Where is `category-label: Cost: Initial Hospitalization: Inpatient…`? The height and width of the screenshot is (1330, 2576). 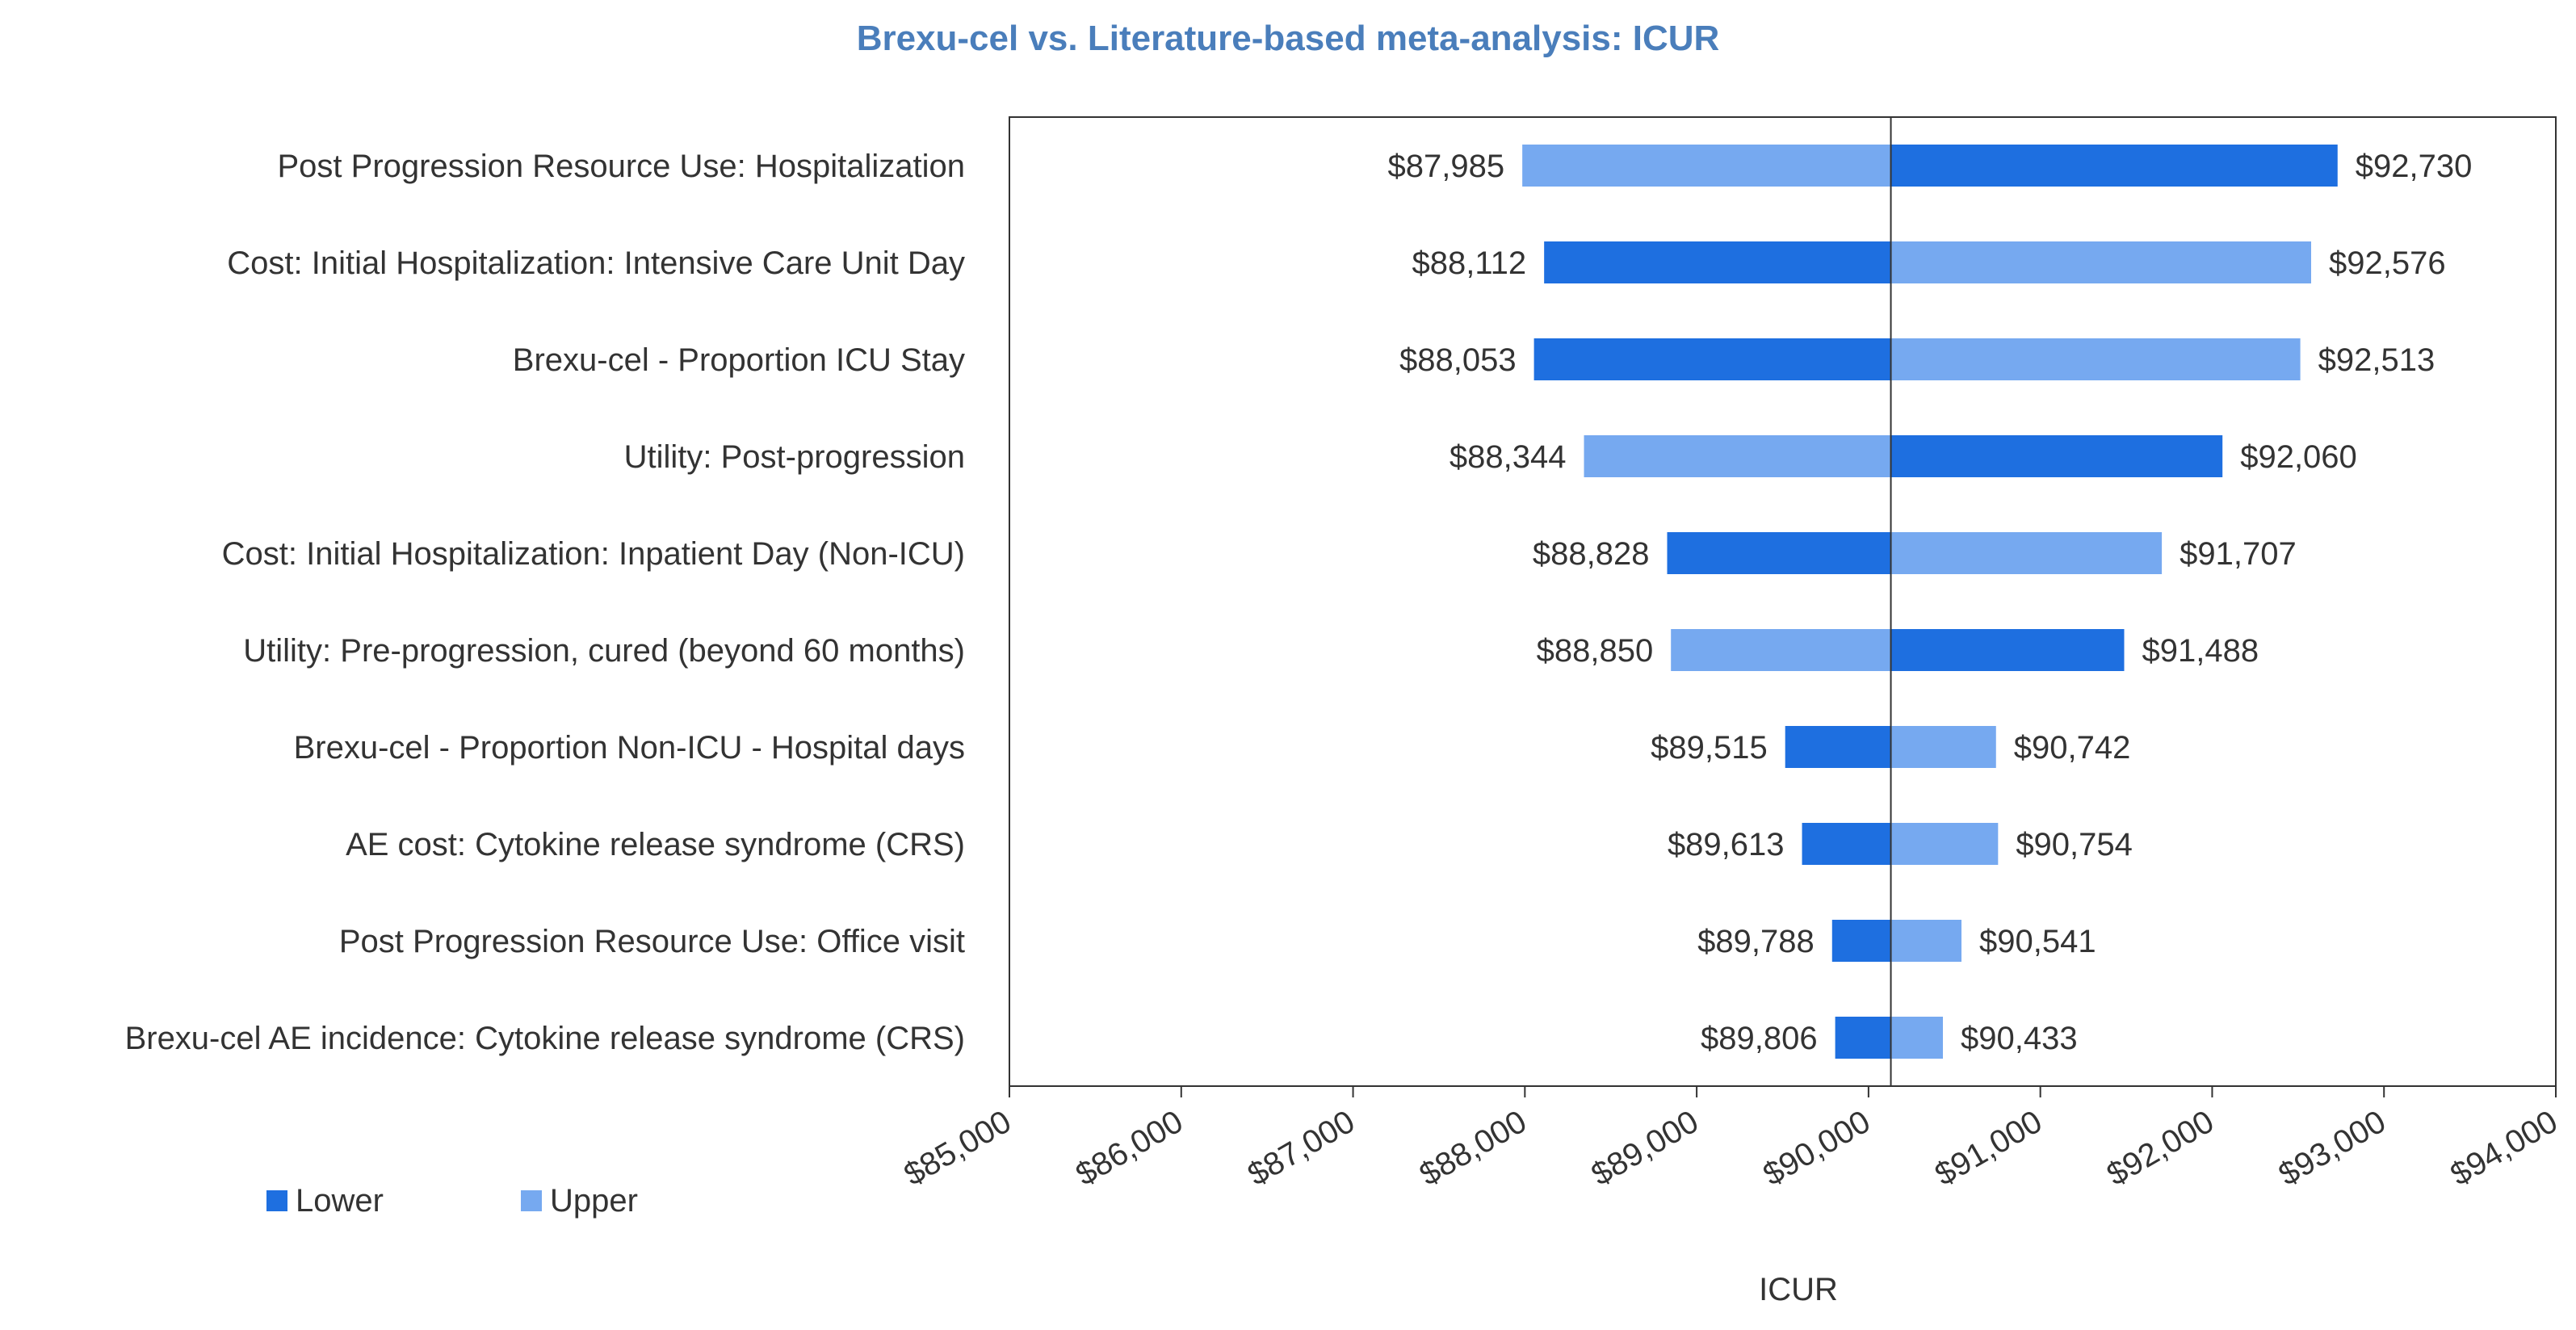 category-label: Cost: Initial Hospitalization: Inpatient… is located at coordinates (593, 554).